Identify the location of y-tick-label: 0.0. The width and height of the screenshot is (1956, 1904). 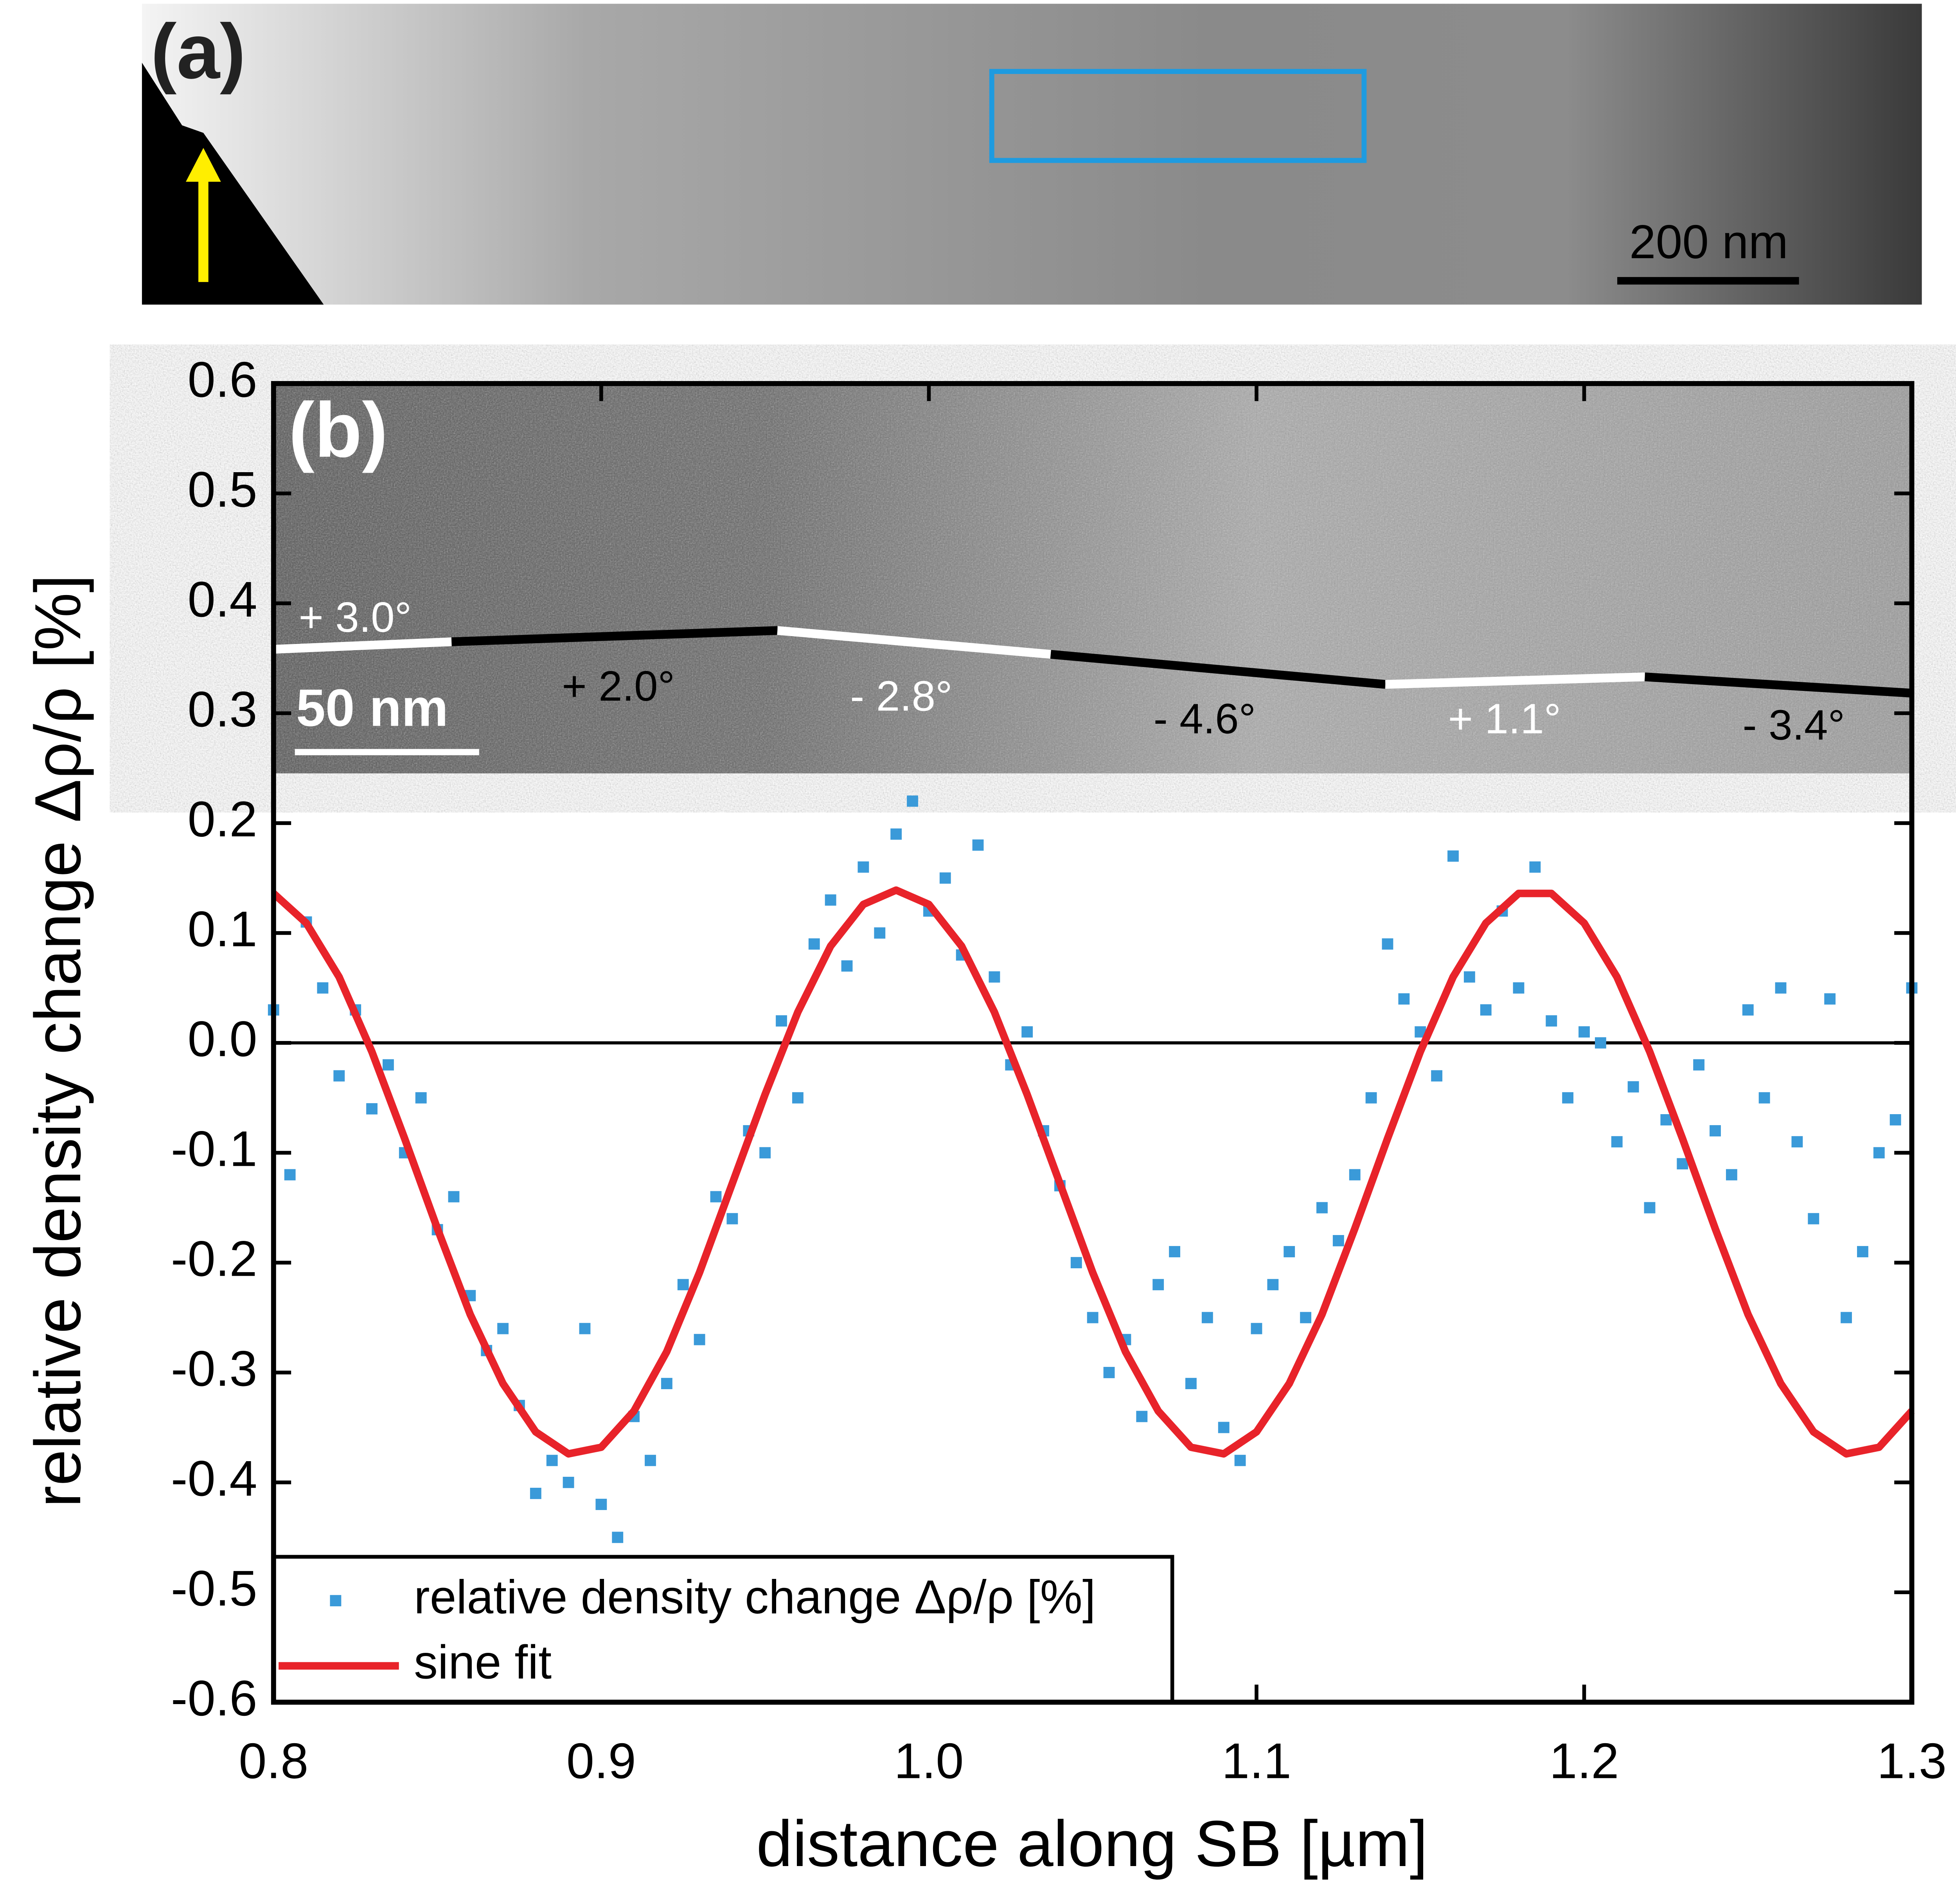
(222, 1039).